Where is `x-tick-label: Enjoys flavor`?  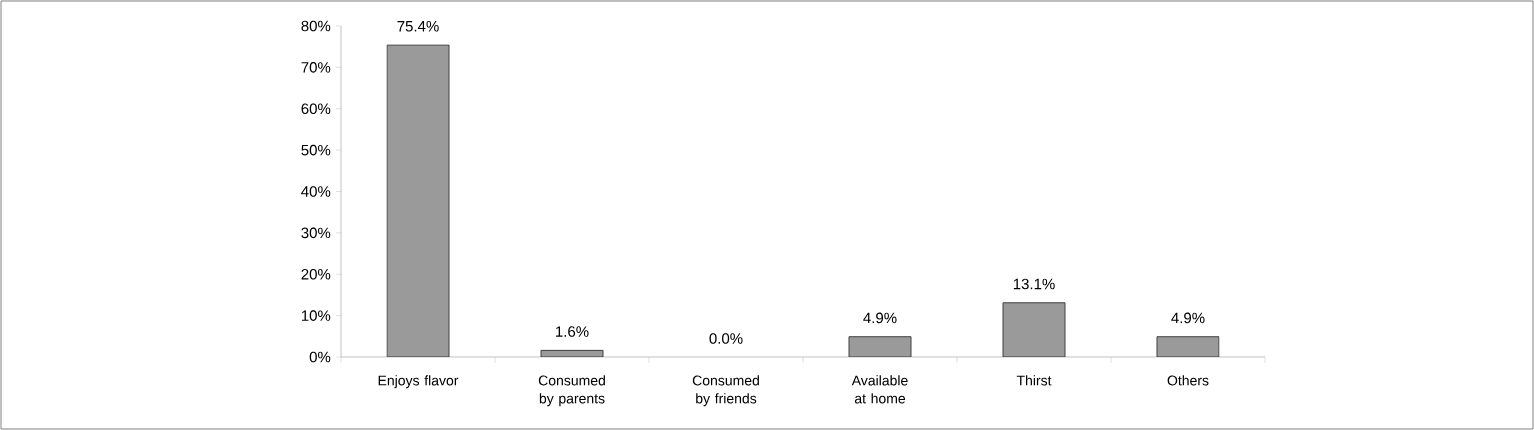 x-tick-label: Enjoys flavor is located at coordinates (418, 382).